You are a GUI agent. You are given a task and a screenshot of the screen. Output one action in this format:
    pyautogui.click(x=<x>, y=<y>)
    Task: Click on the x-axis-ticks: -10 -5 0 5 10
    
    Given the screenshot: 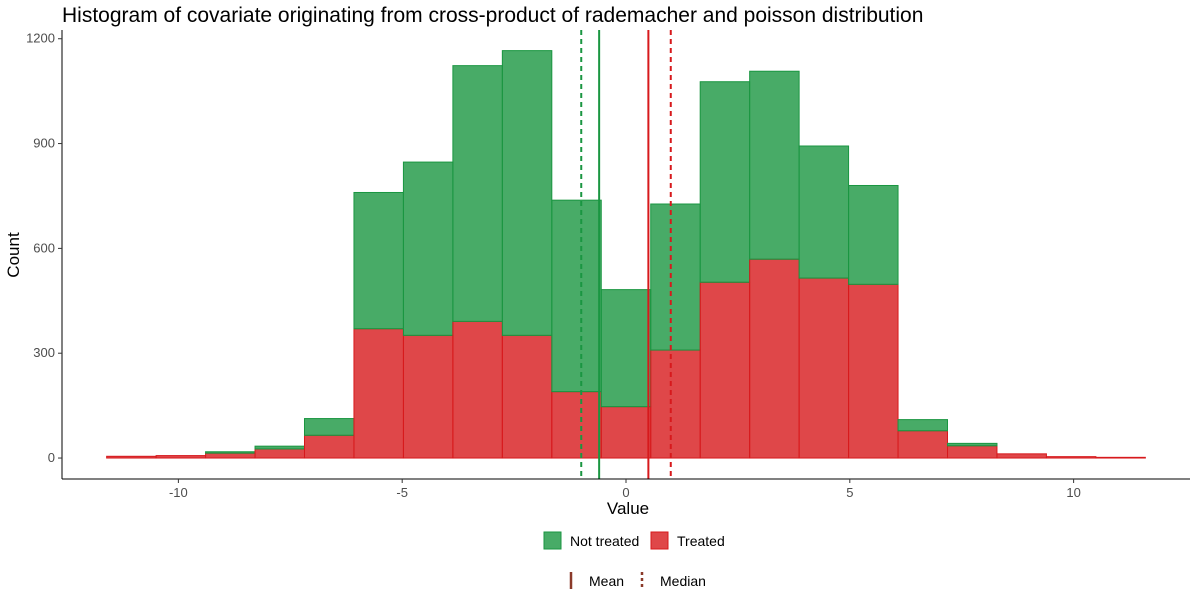 What is the action you would take?
    pyautogui.click(x=625, y=489)
    